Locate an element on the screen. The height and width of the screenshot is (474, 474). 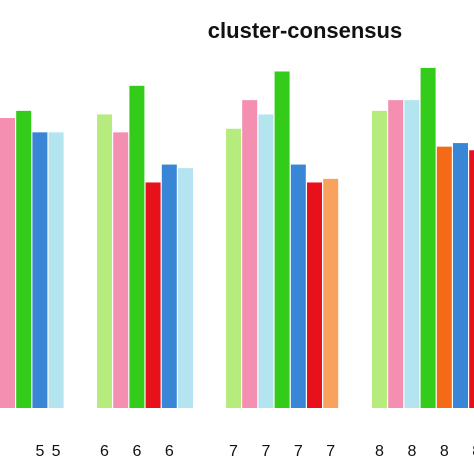
chart-title: cluster-consensus is located at coordinates (305, 30).